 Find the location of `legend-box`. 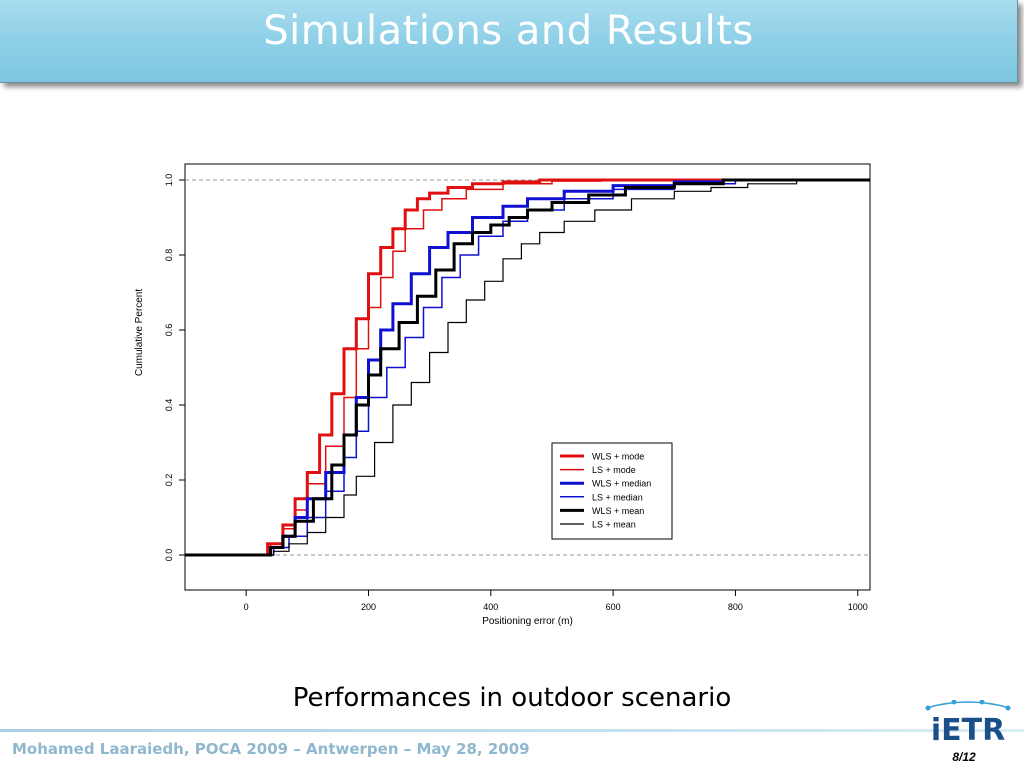

legend-box is located at coordinates (612, 491).